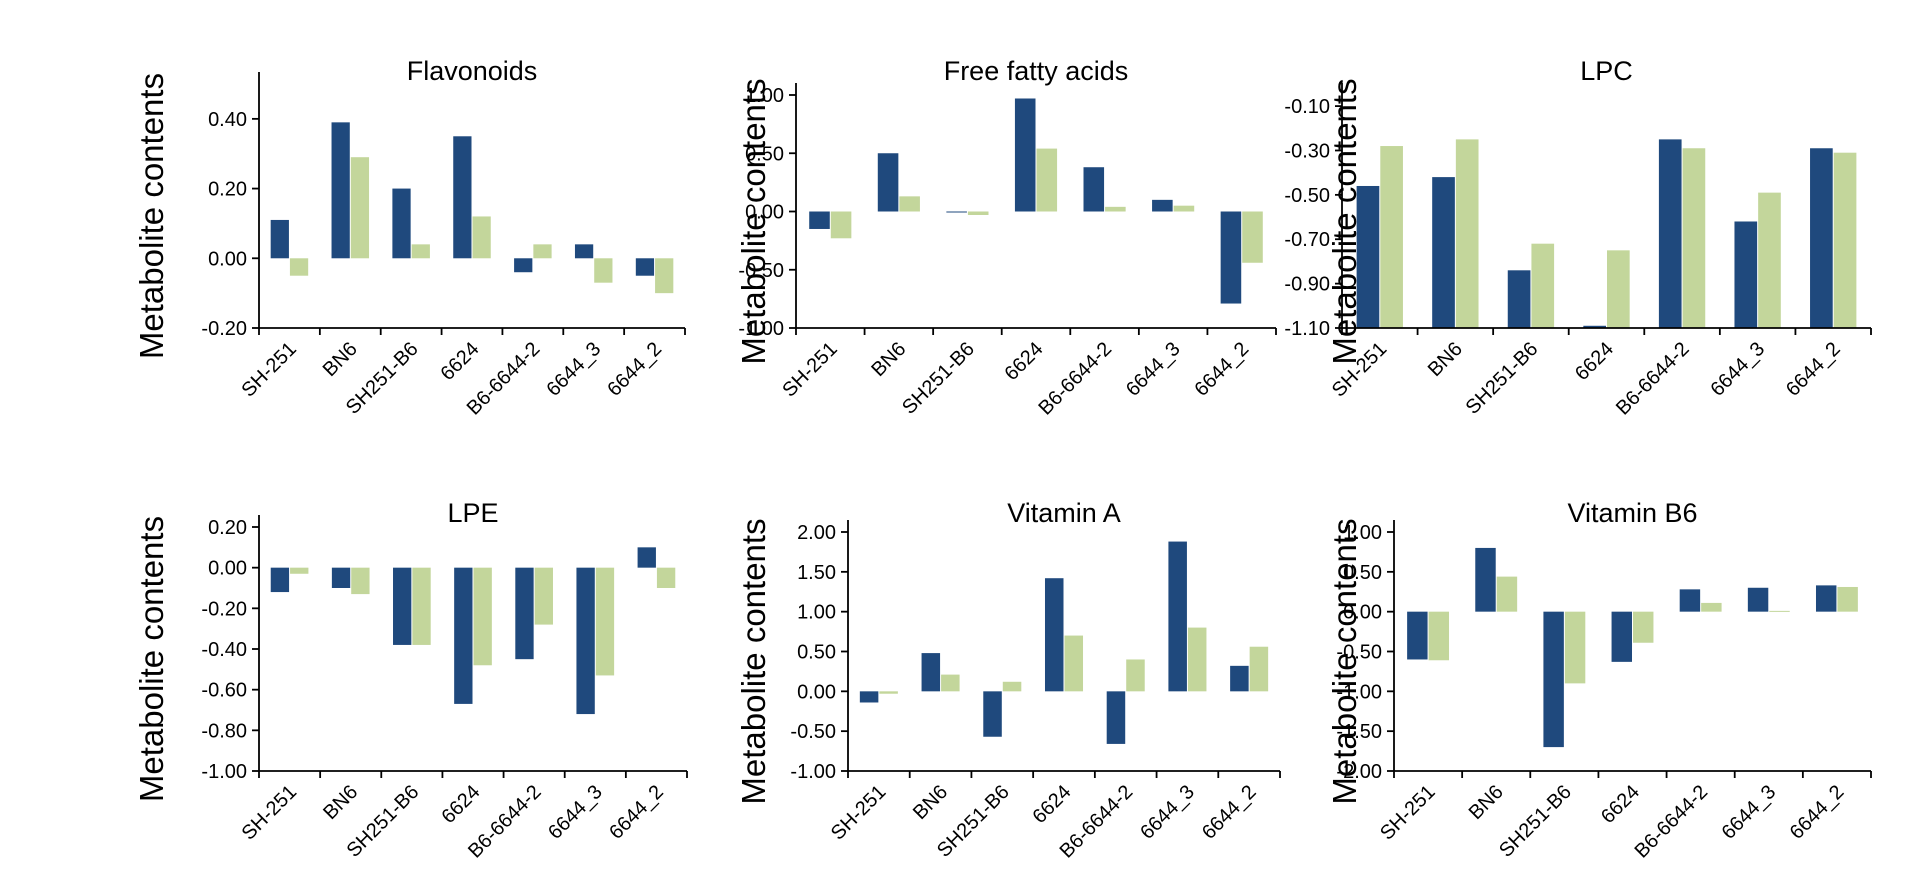 This screenshot has width=1910, height=893. Describe the element at coordinates (1606, 71) in the screenshot. I see `chart-title: LPC` at that location.